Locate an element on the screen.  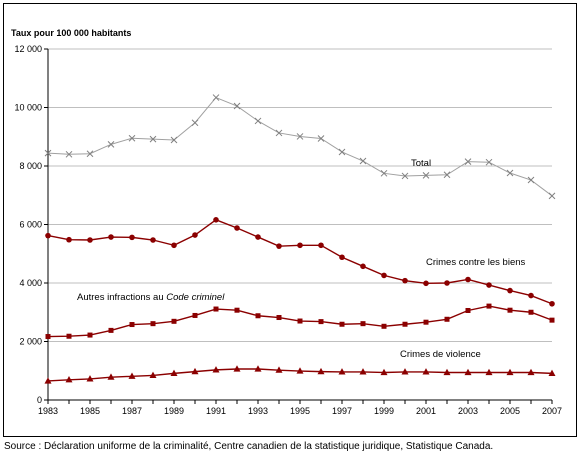
y-tick-label: 12 000 is located at coordinates (28, 49).